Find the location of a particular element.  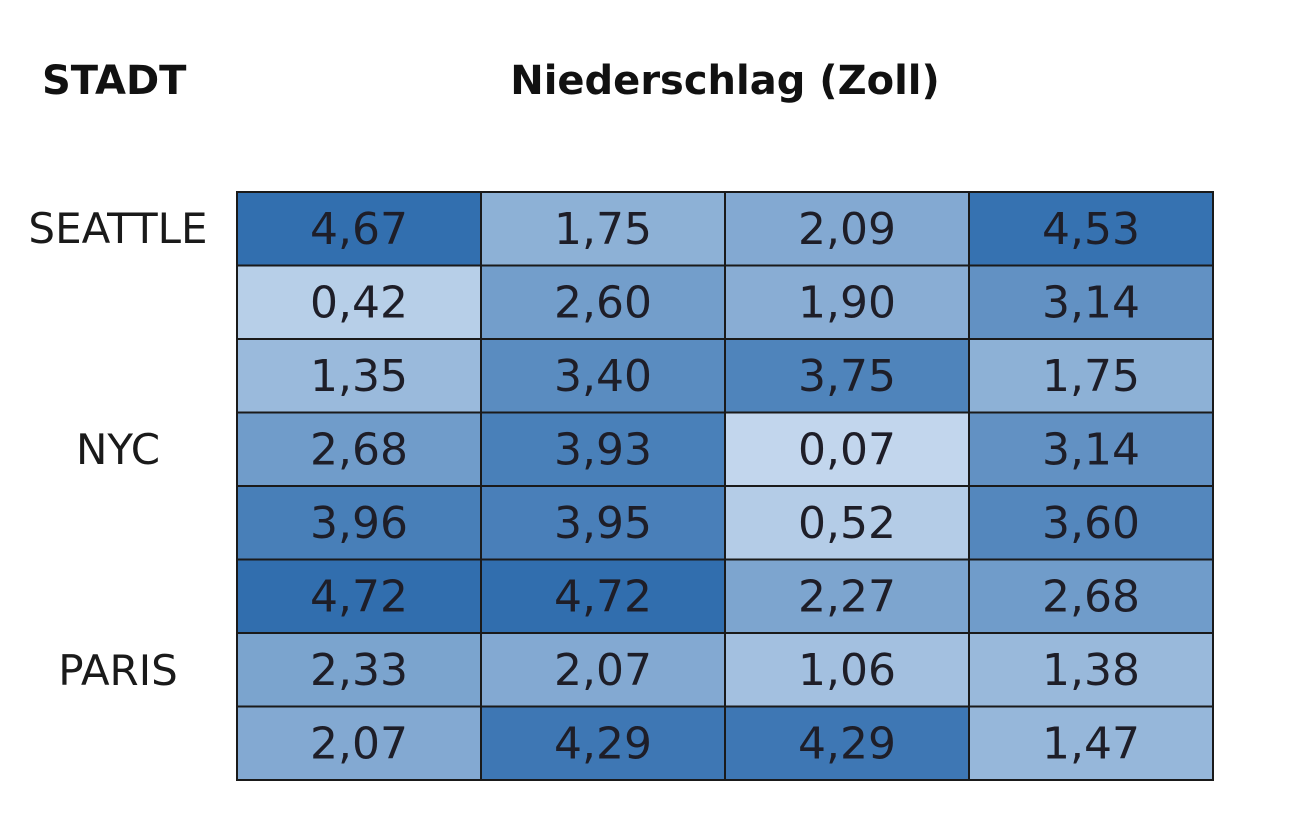

heatmap-cell-label: 1,06 is located at coordinates (847, 670).